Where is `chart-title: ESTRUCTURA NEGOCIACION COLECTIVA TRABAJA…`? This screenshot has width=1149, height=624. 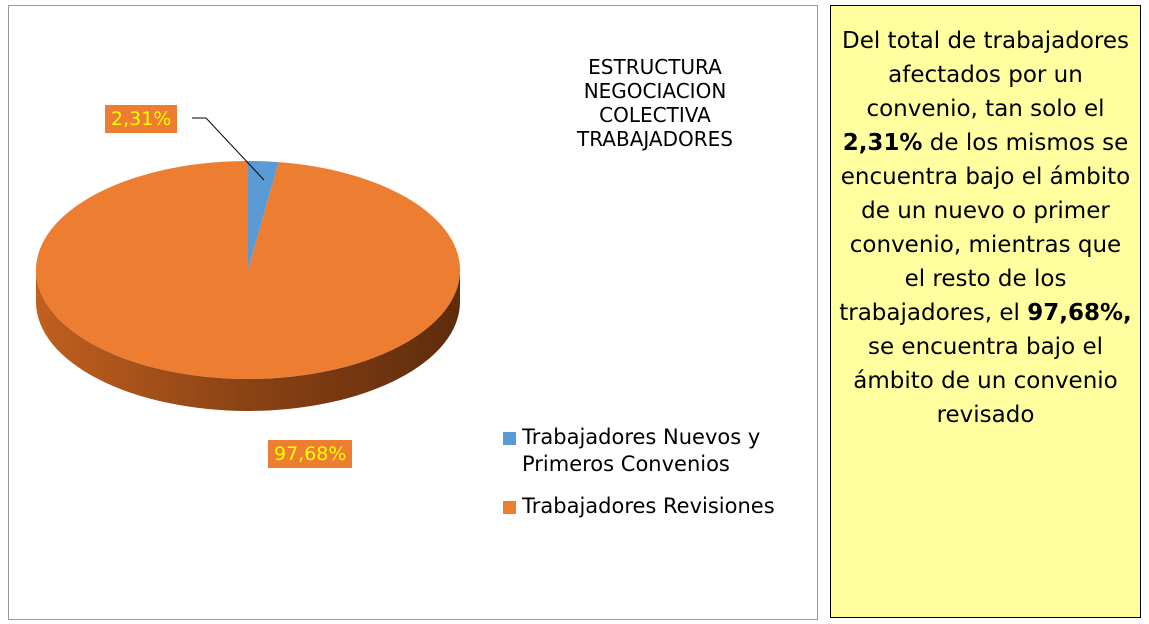 chart-title: ESTRUCTURA NEGOCIACION COLECTIVA TRABAJA… is located at coordinates (655, 103).